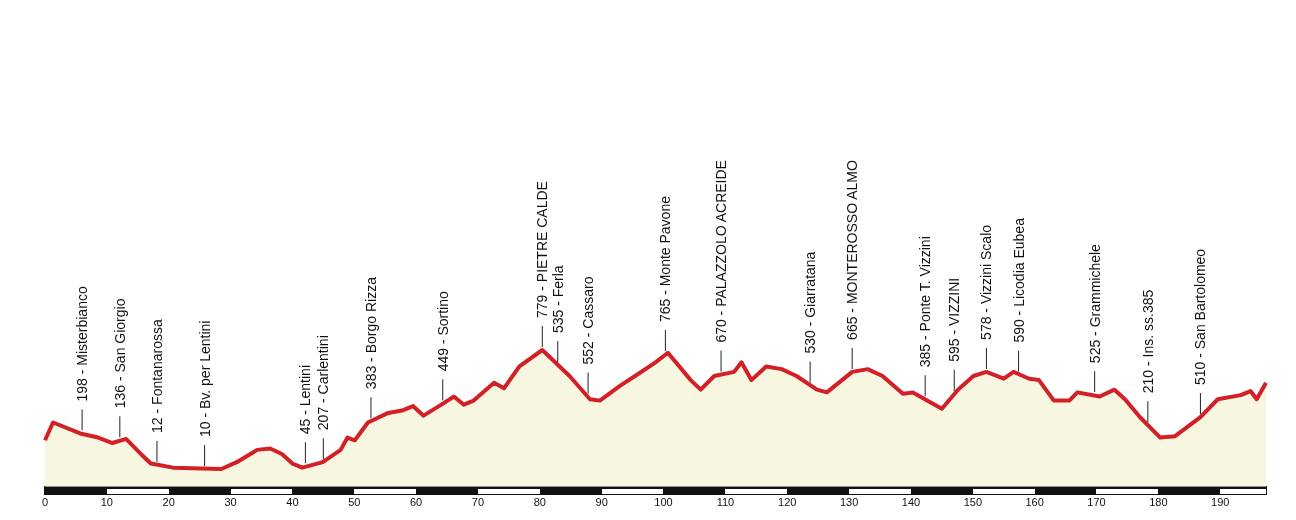 This screenshot has height=520, width=1296. Describe the element at coordinates (204, 379) in the screenshot. I see `annotation: 10 - Bv. per Lentini` at that location.